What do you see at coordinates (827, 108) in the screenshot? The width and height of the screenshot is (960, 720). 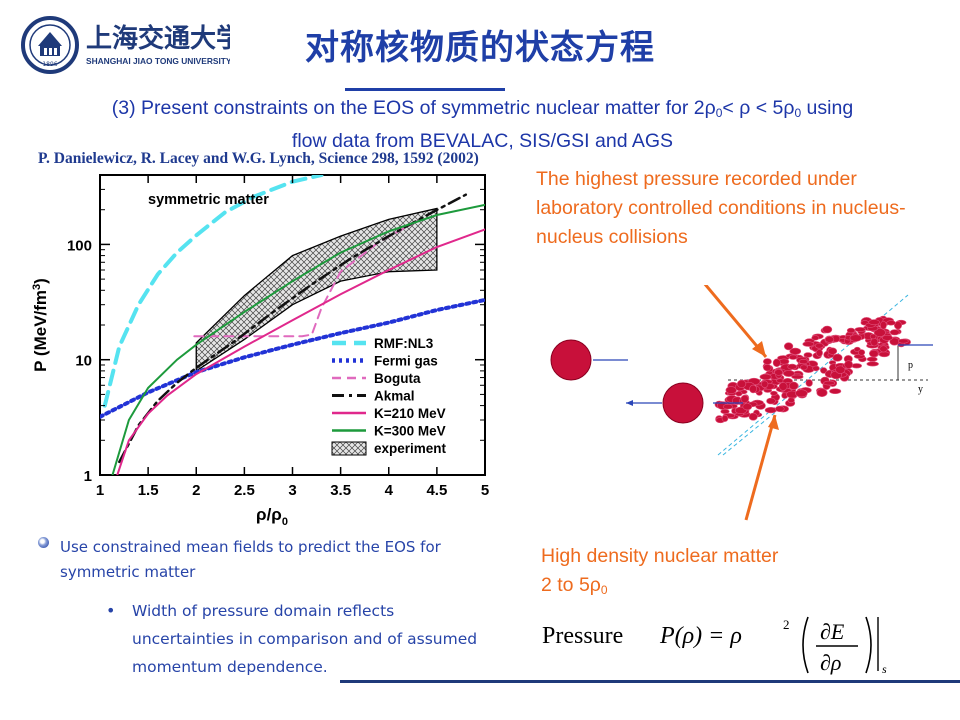 I see `subtitle-text-3: using` at bounding box center [827, 108].